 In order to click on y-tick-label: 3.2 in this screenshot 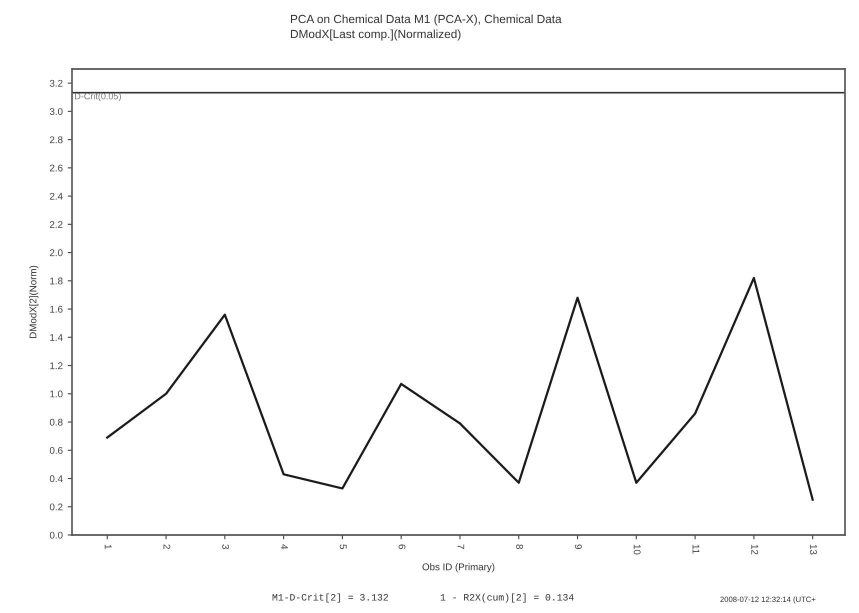, I will do `click(56, 83)`.